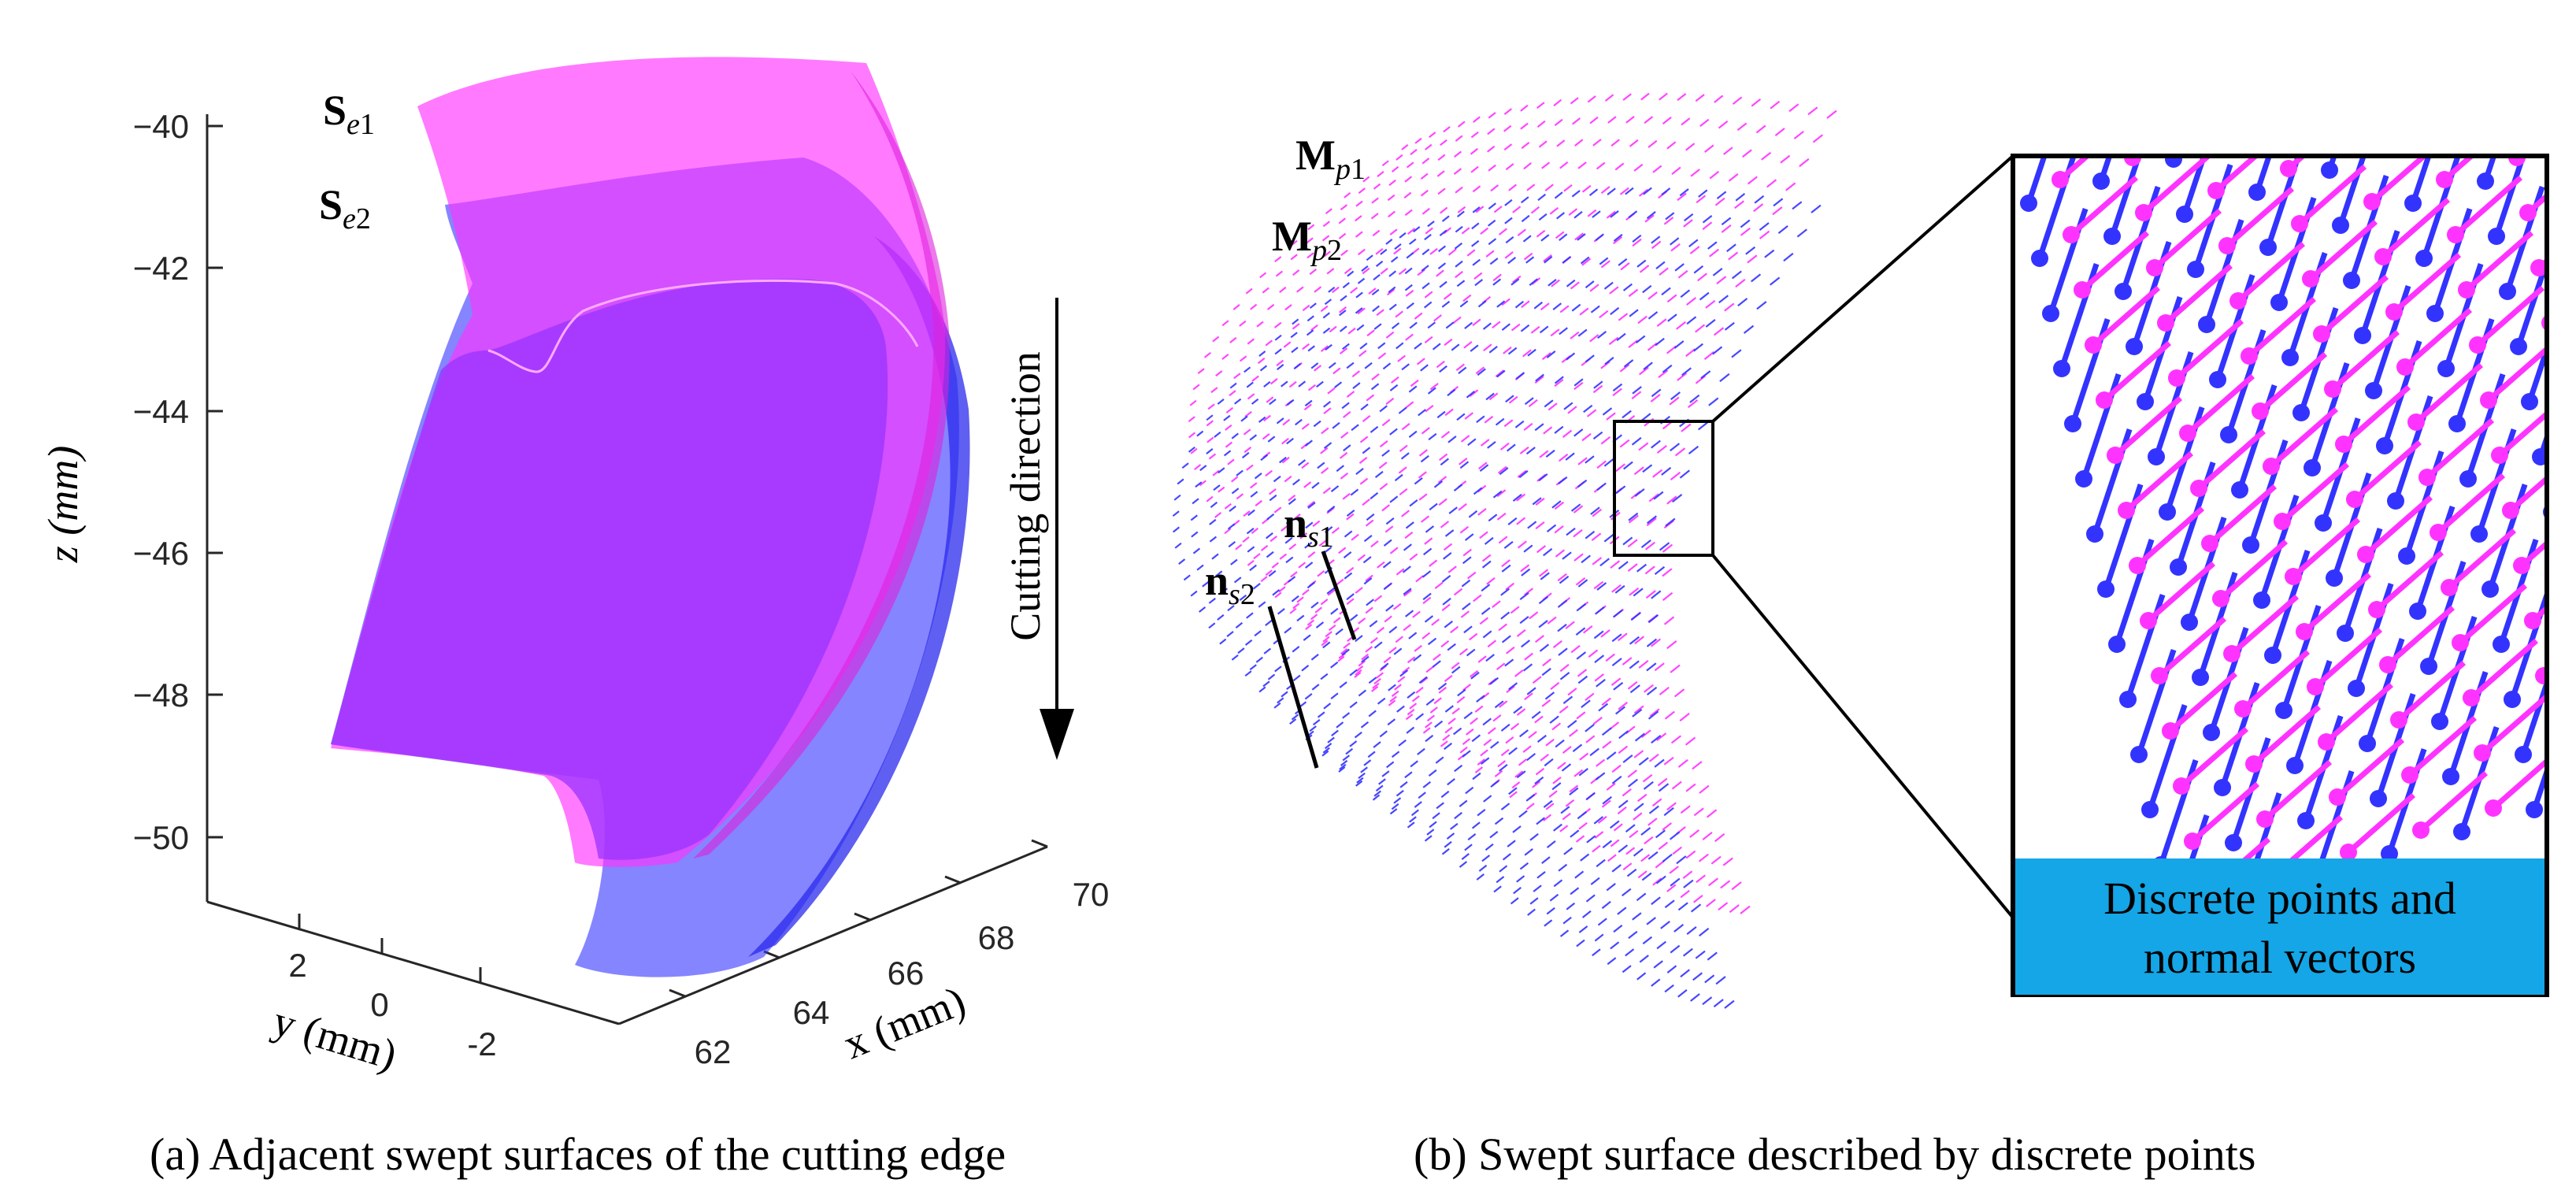 The image size is (2576, 1194). I want to click on z-axis-title: z (mm), so click(63, 504).